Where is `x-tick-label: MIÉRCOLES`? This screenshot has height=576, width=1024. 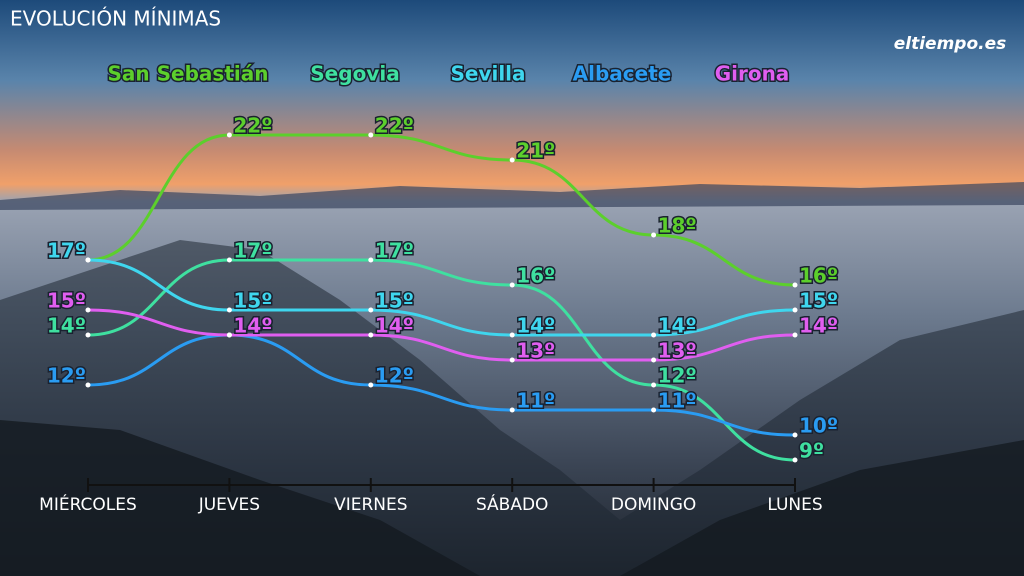
x-tick-label: MIÉRCOLES is located at coordinates (88, 504).